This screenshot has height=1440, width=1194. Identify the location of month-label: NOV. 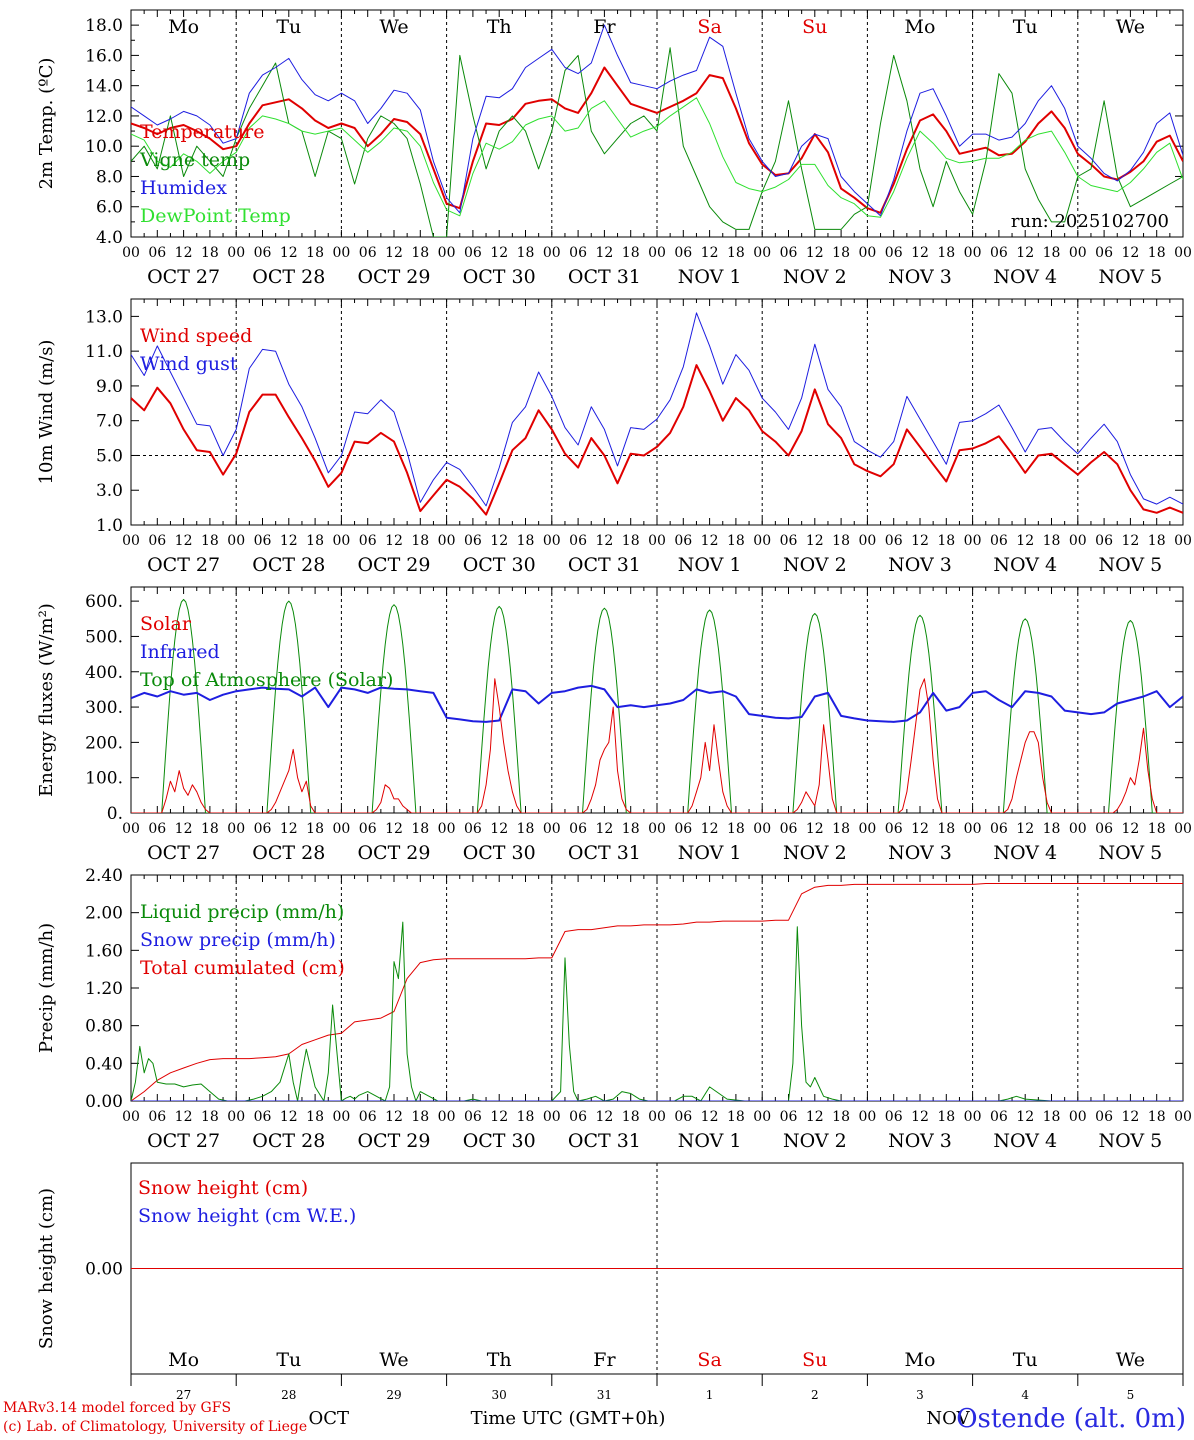
(948, 1418).